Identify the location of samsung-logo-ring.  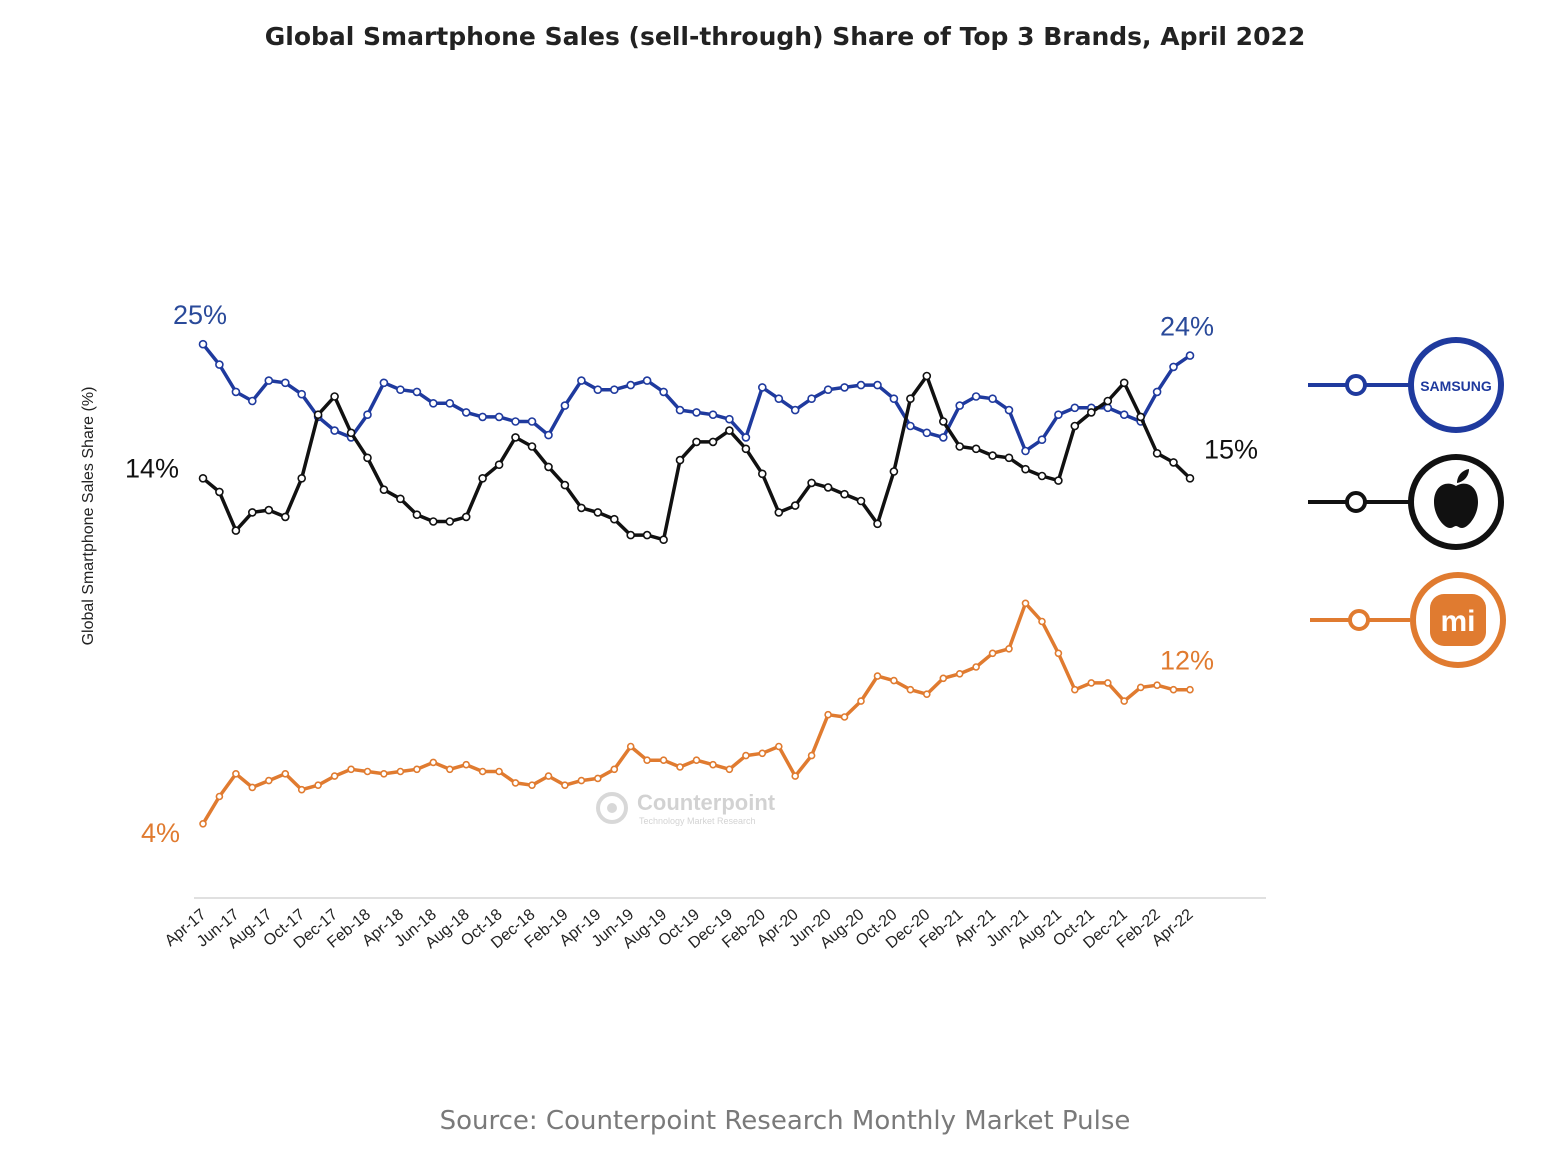
(1456, 385).